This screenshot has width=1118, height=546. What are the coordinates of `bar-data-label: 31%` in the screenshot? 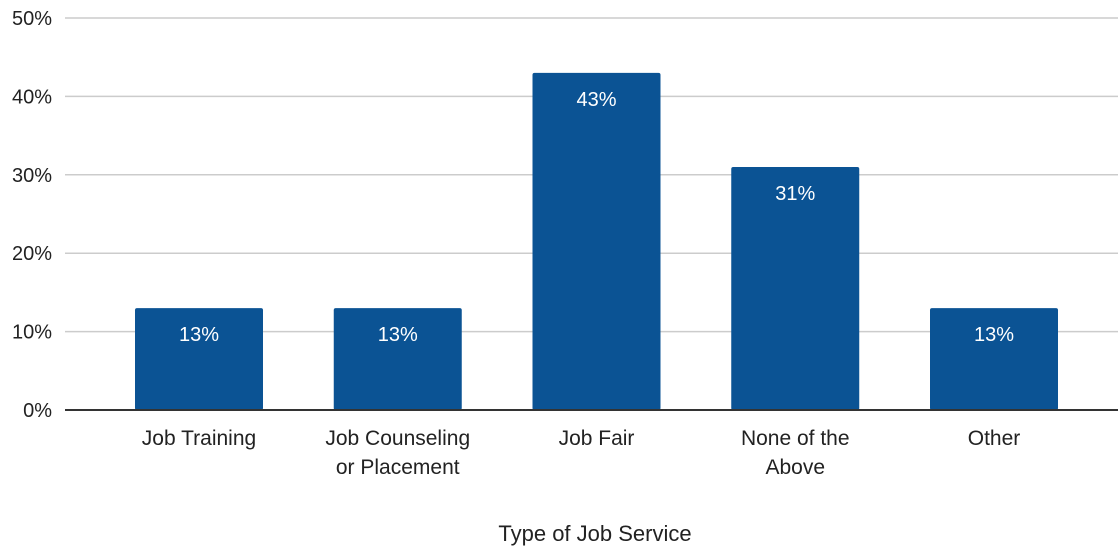 It's located at (795, 194).